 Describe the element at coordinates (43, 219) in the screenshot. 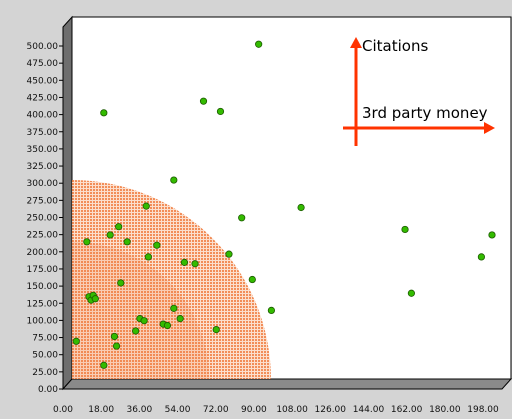

I see `y-tick-label: 250.00` at that location.